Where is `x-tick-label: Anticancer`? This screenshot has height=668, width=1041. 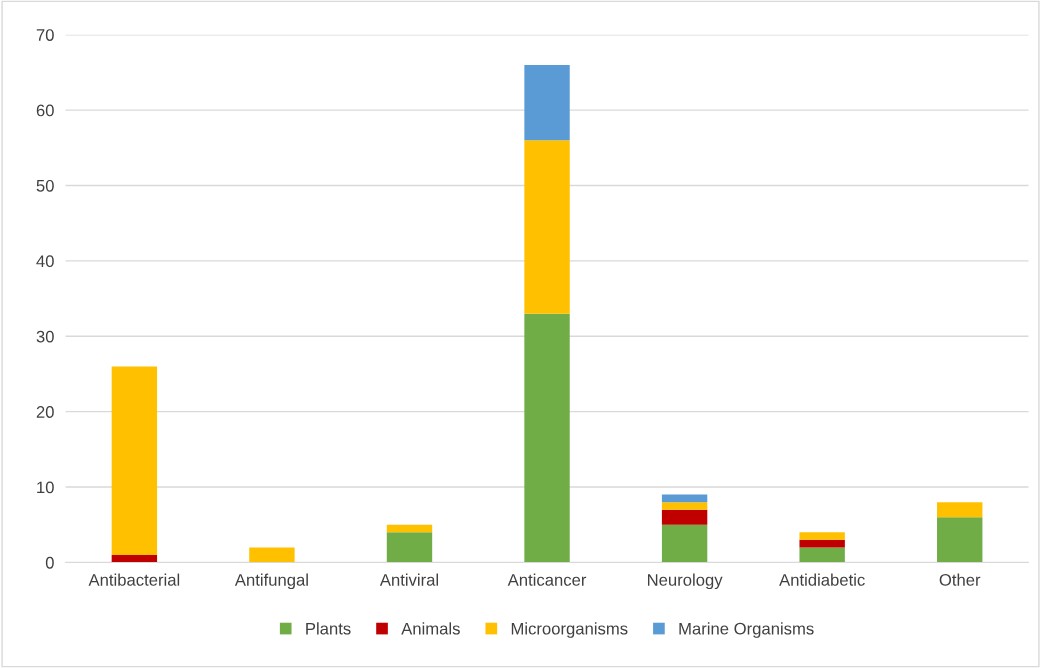
x-tick-label: Anticancer is located at coordinates (547, 579).